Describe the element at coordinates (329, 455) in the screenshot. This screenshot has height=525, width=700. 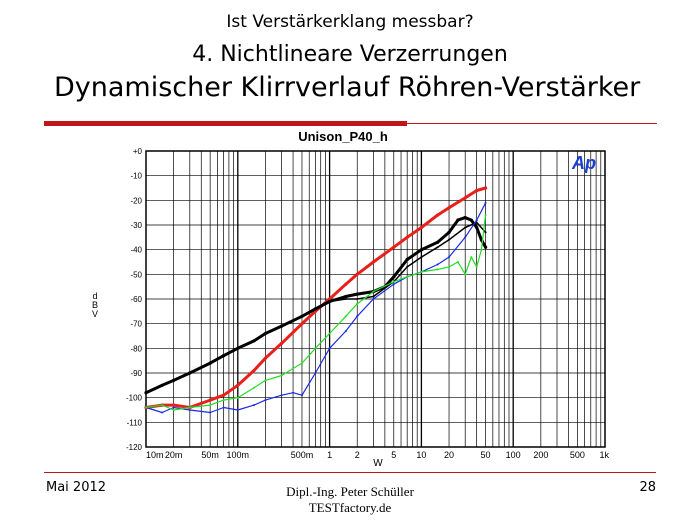
I see `x-tick-label: 1` at that location.